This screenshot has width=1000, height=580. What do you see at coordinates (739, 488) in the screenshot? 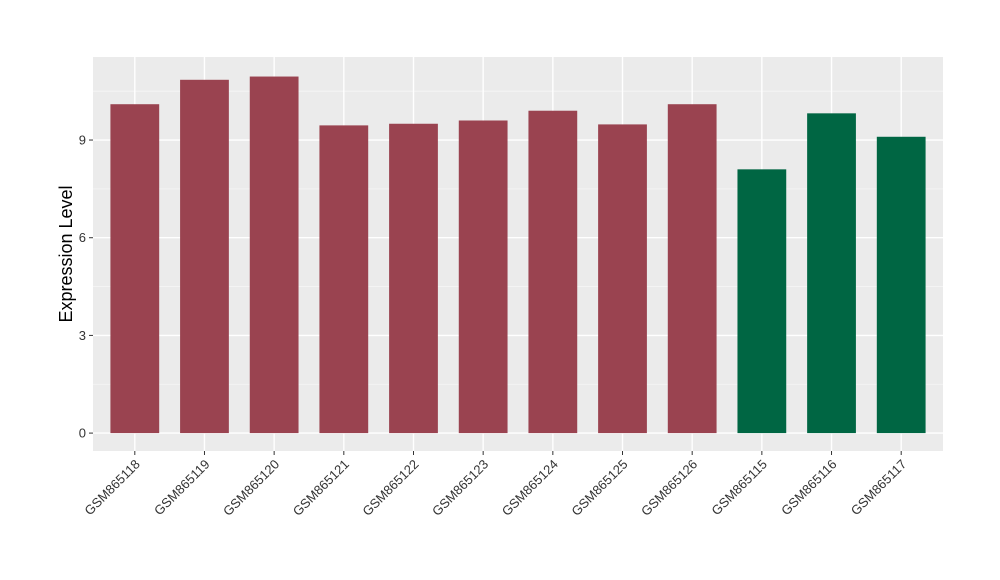
I see `x-tick-label: GSM865115` at bounding box center [739, 488].